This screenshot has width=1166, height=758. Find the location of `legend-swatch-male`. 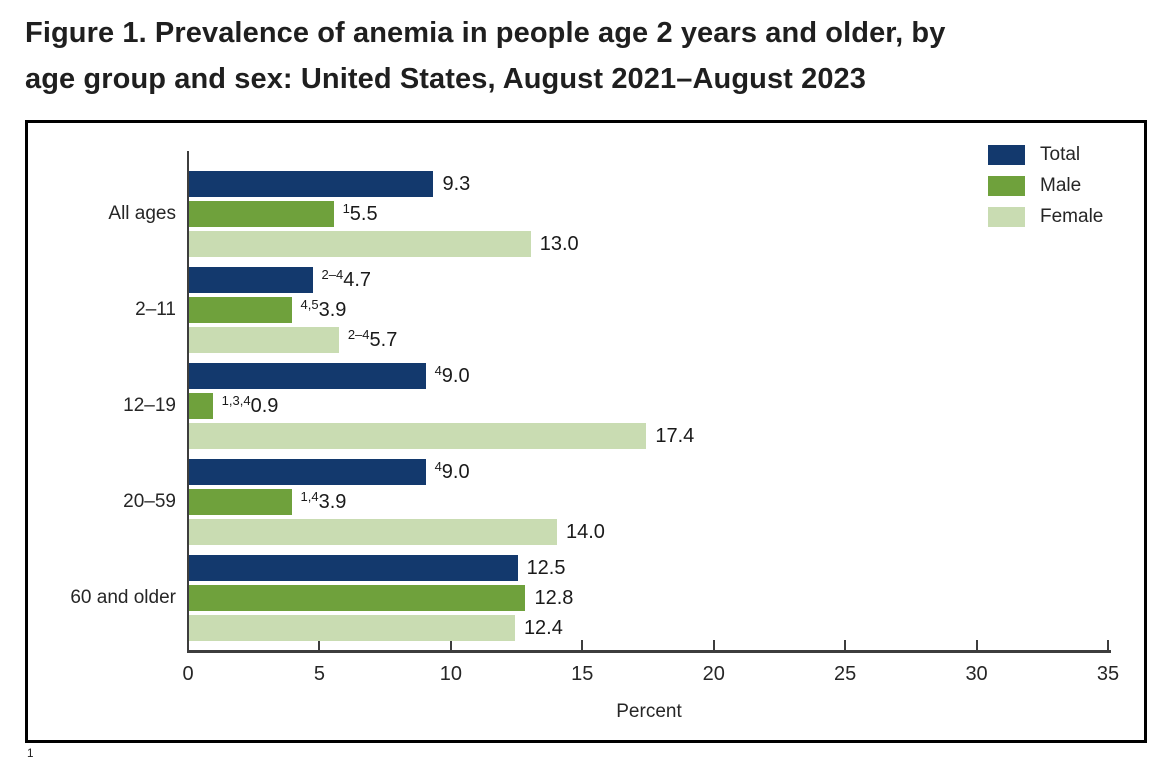

legend-swatch-male is located at coordinates (1006, 186).